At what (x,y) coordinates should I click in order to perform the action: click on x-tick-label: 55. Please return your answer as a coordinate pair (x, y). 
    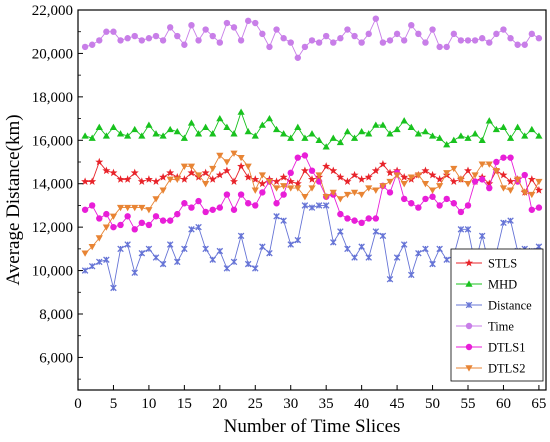
    Looking at the image, I should click on (468, 404).